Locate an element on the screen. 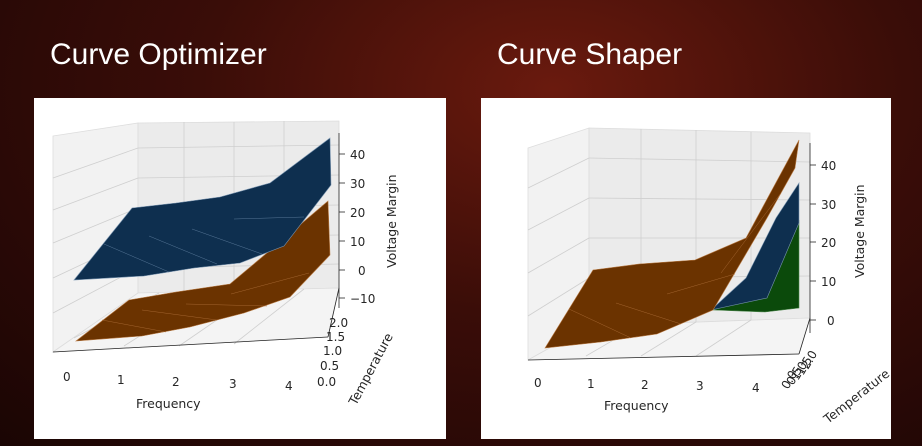 The height and width of the screenshot is (446, 922). z-tick-label: −10 is located at coordinates (362, 299).